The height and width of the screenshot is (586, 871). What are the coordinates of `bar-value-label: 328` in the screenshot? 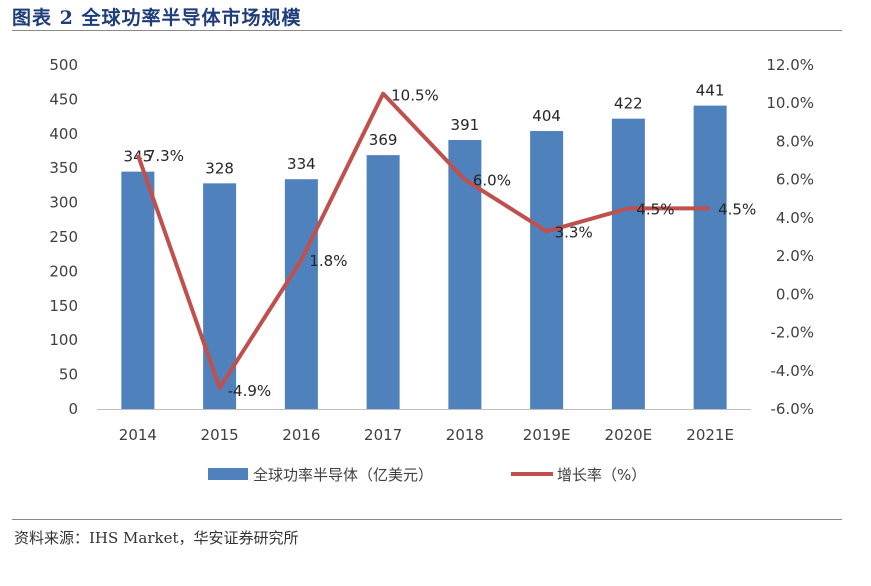 It's located at (219, 168).